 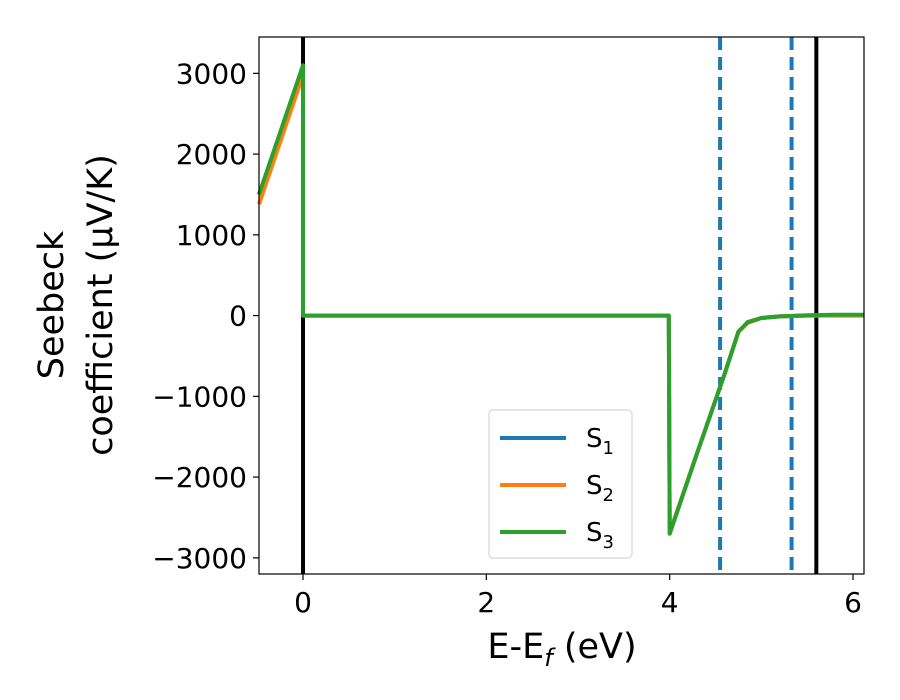 I want to click on legend-label-3: S3, so click(x=600, y=535).